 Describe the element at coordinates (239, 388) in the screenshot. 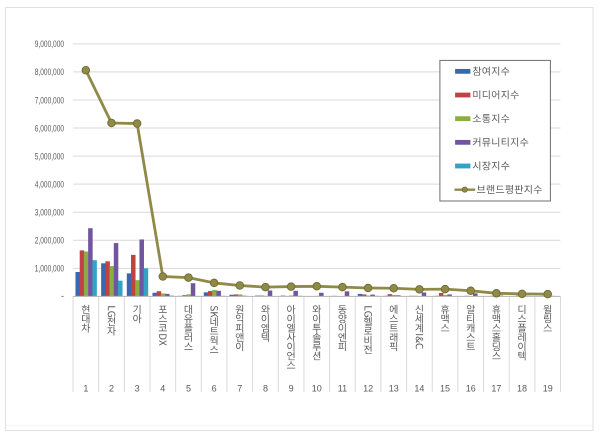

I see `svg-text: 7` at that location.